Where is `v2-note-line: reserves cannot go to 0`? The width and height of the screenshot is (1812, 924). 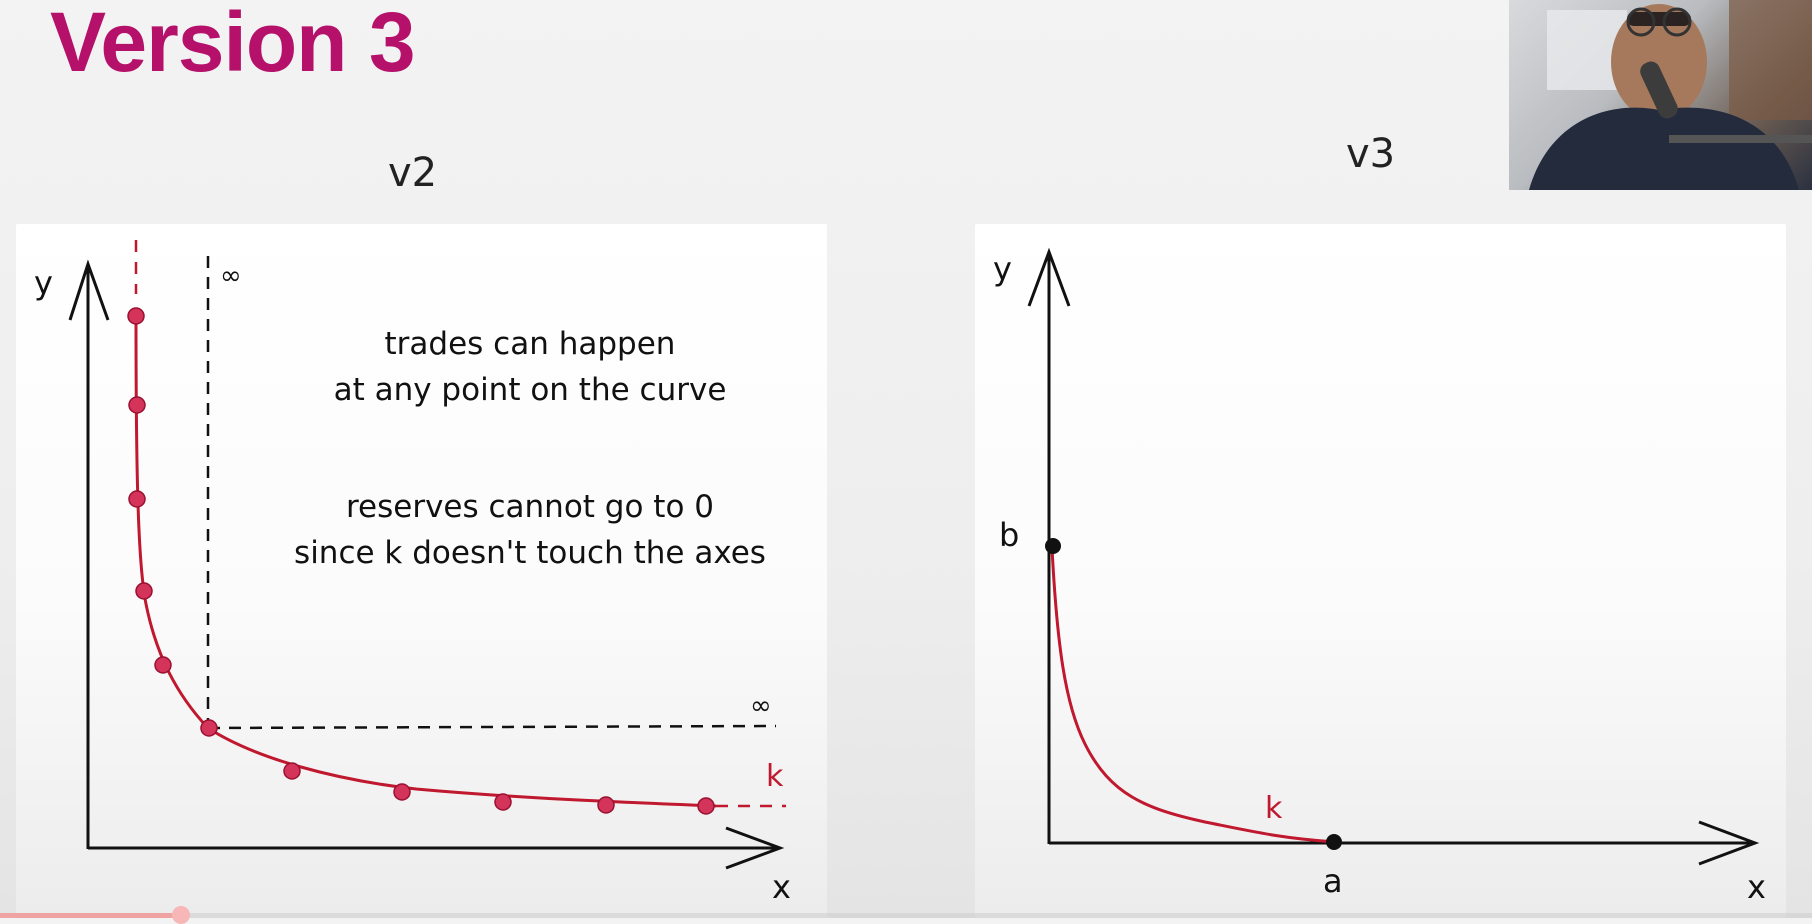 v2-note-line: reserves cannot go to 0 is located at coordinates (530, 507).